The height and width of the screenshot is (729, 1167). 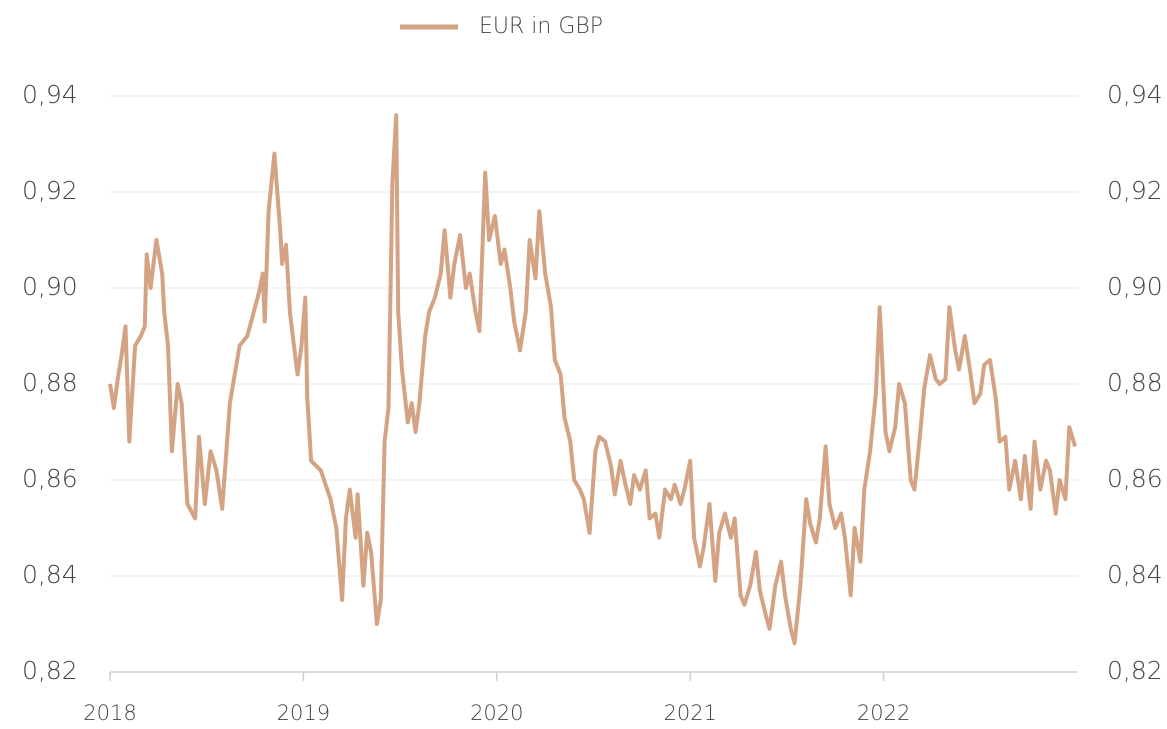 I want to click on y-tick-label: 0,92, so click(x=50, y=190).